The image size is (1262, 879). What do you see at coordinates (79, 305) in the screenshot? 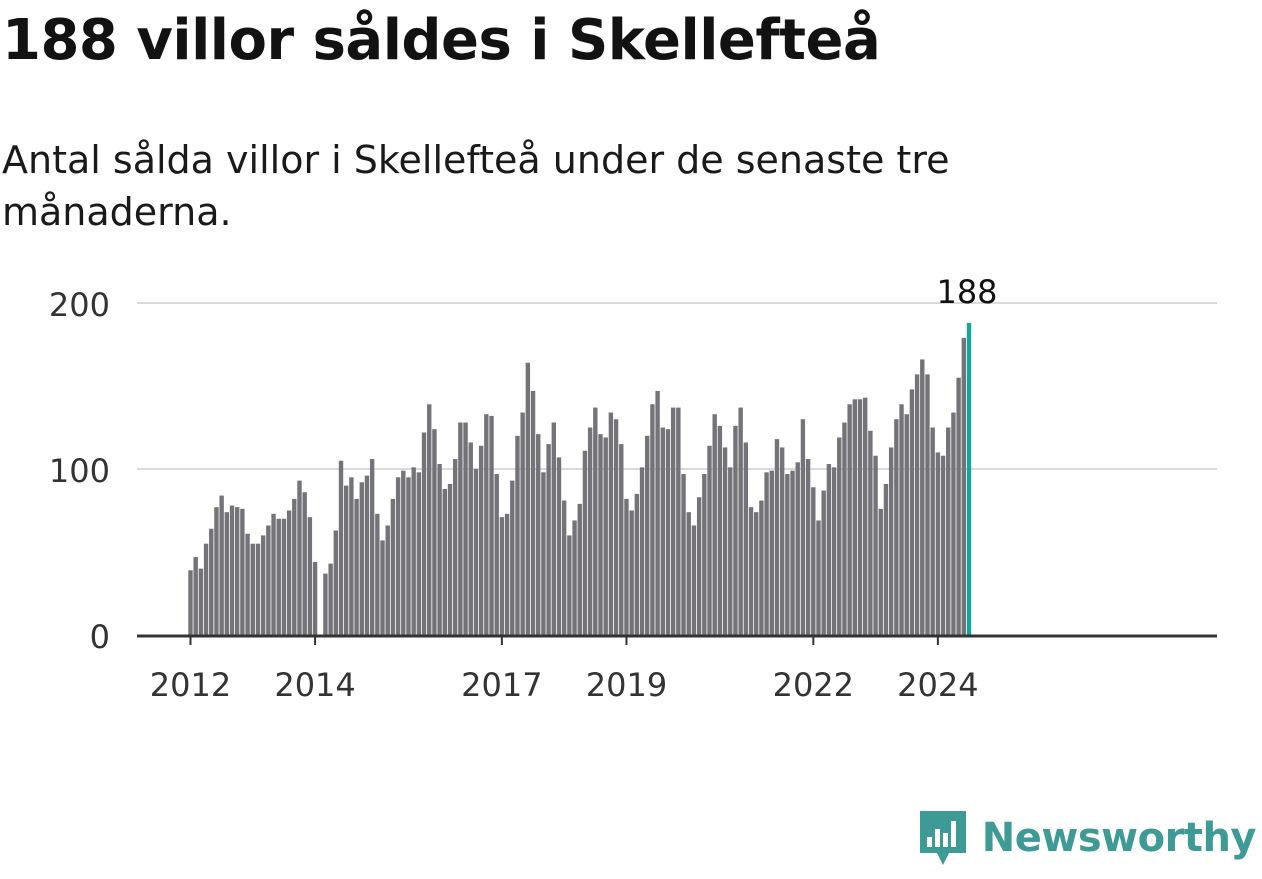
I see `y-tick-label: 200` at bounding box center [79, 305].